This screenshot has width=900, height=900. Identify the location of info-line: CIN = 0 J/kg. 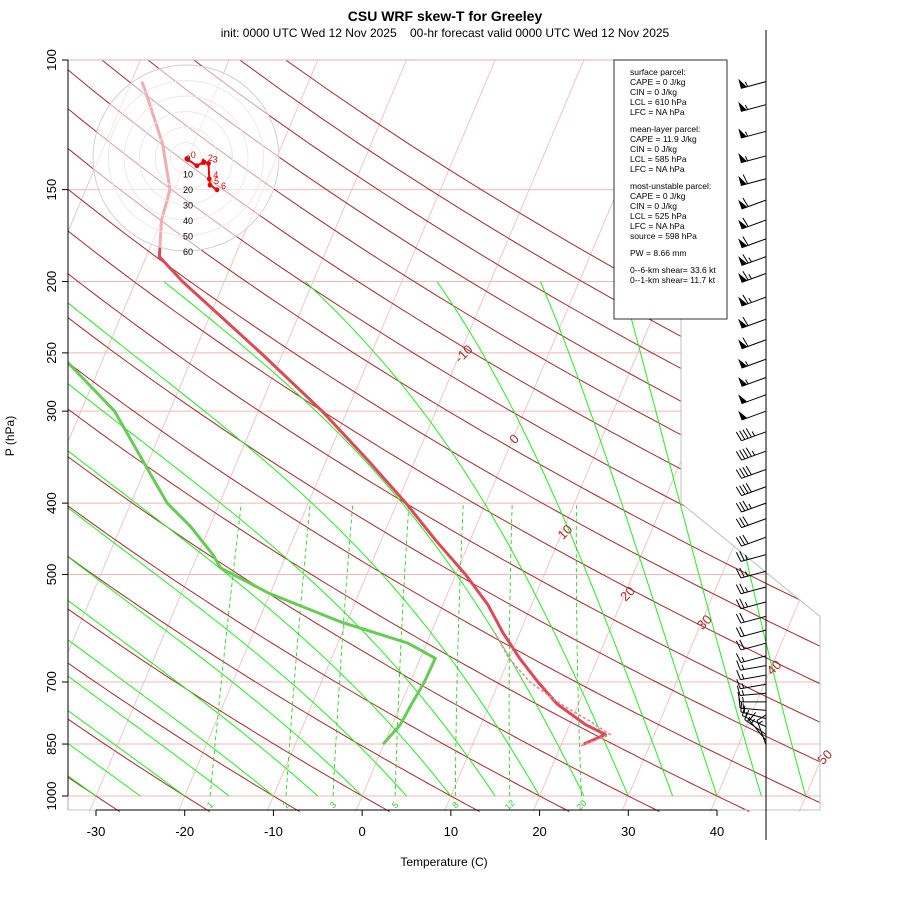
(653, 92).